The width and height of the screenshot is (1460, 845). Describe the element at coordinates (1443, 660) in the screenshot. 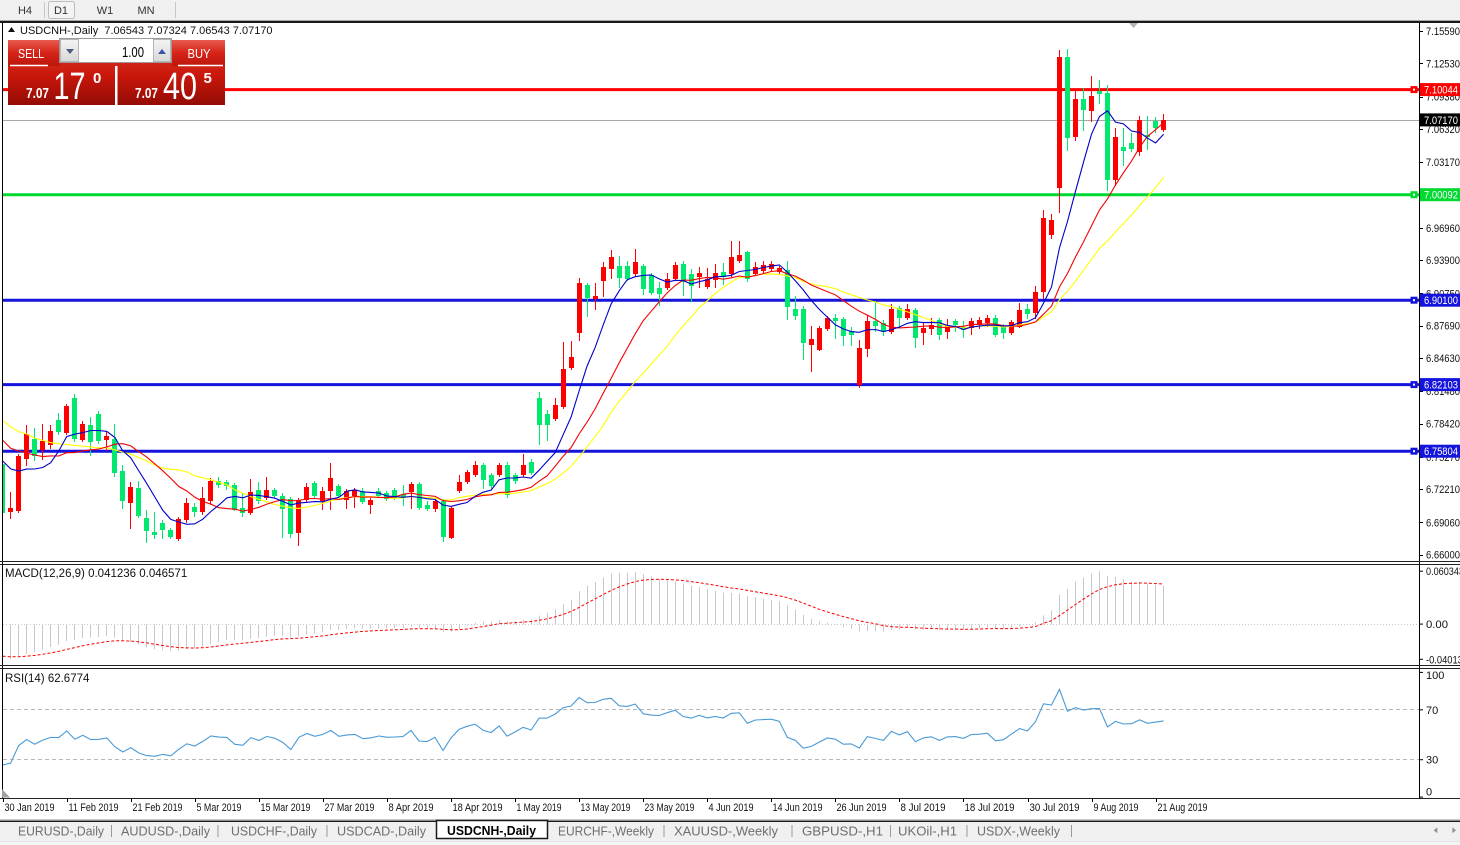

I see `svg-text: -0.040138` at that location.